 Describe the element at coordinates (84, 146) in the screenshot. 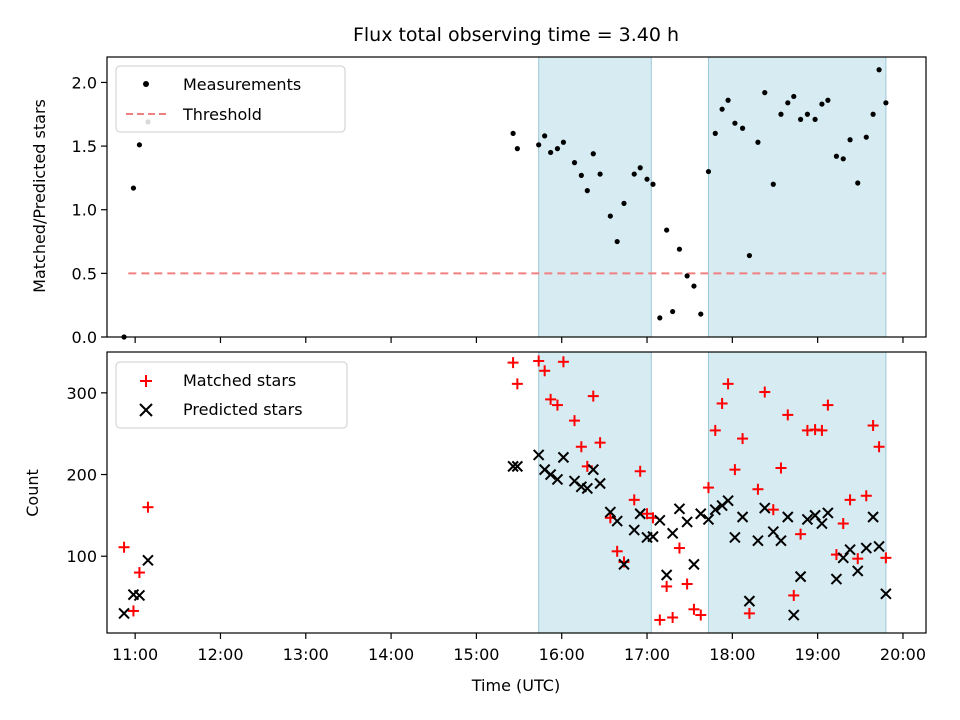

I see `ratio-y-tick-label: 1.5` at that location.